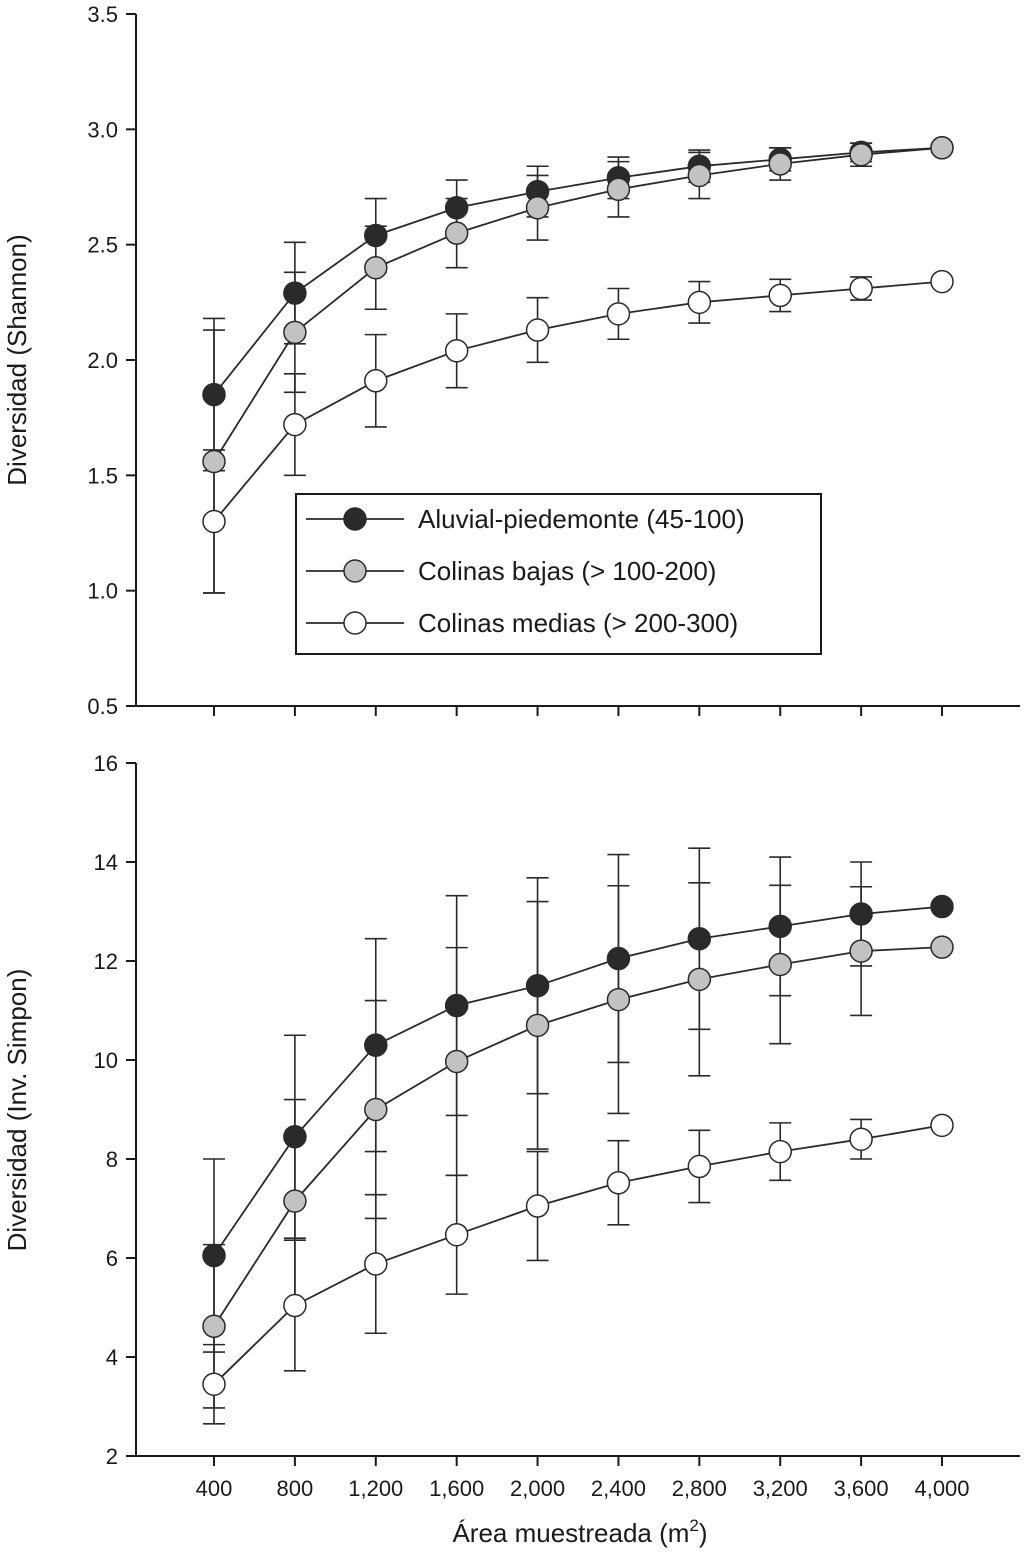  Describe the element at coordinates (102, 706) in the screenshot. I see `y-tick-label-shannon: 0.5` at that location.